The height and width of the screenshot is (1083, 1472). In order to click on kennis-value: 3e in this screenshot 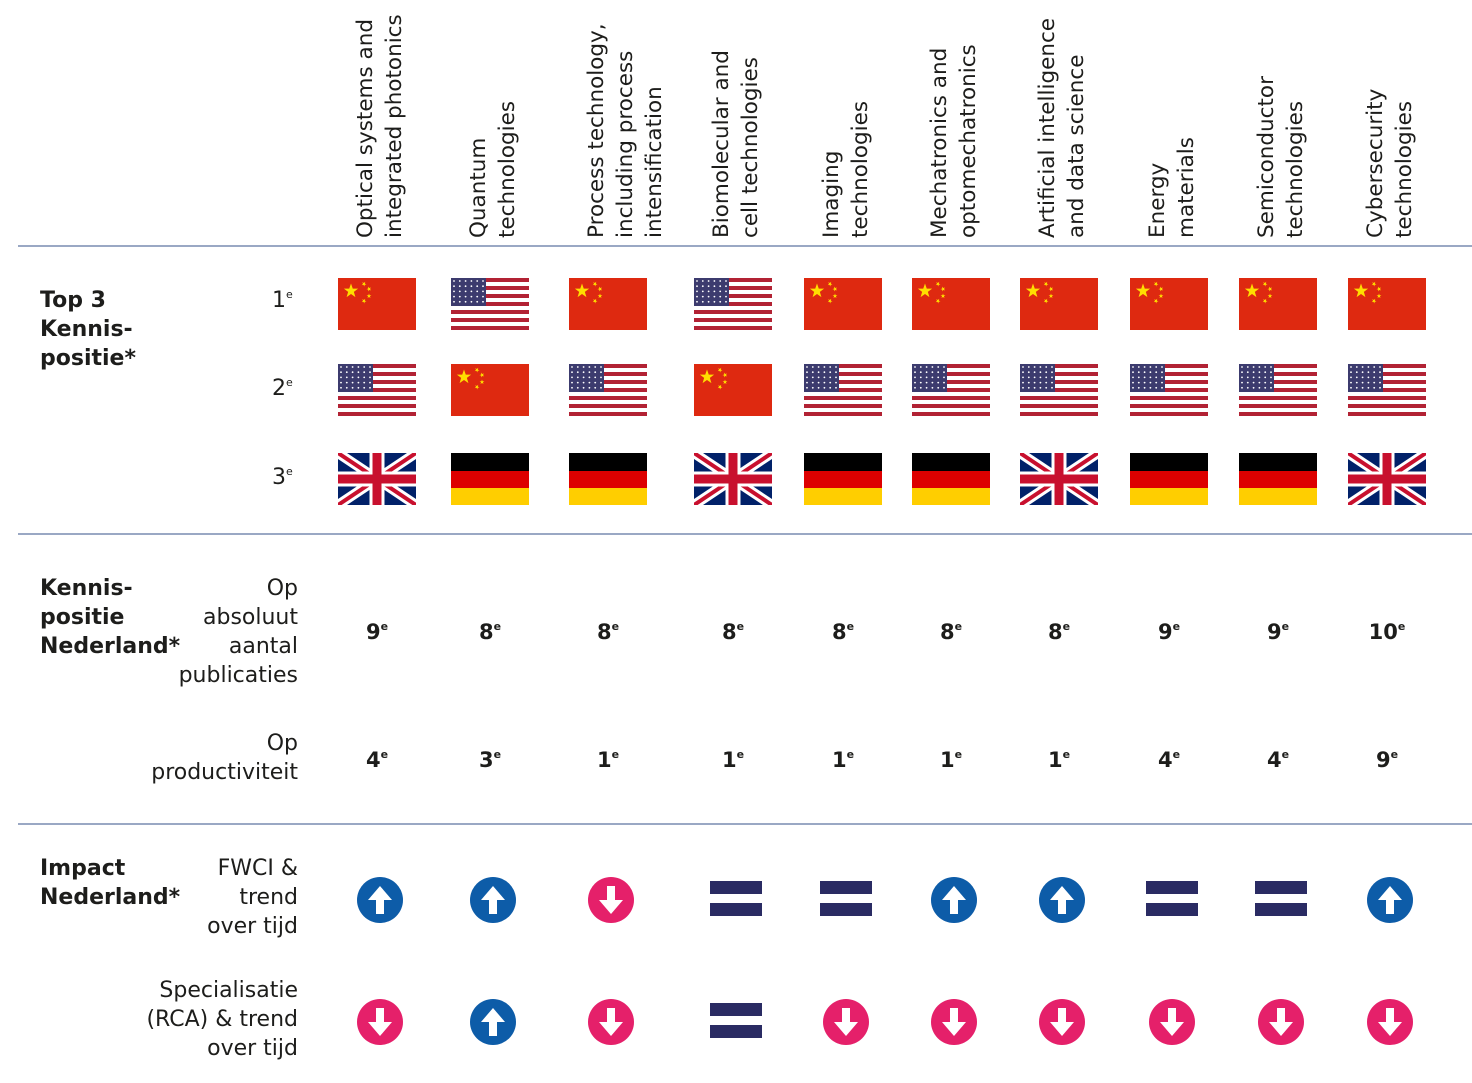, I will do `click(490, 760)`.